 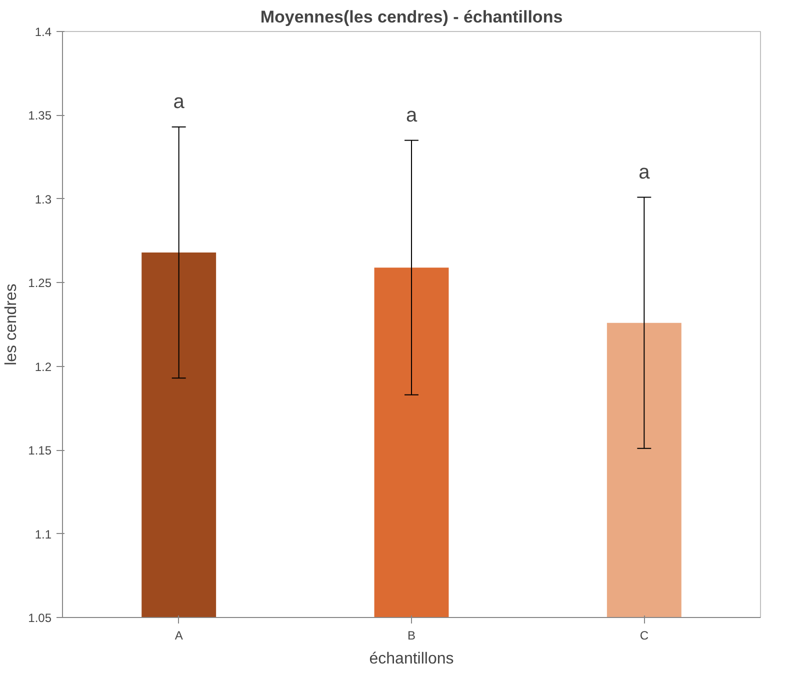 What do you see at coordinates (178, 635) in the screenshot?
I see `x-tick-label: A` at bounding box center [178, 635].